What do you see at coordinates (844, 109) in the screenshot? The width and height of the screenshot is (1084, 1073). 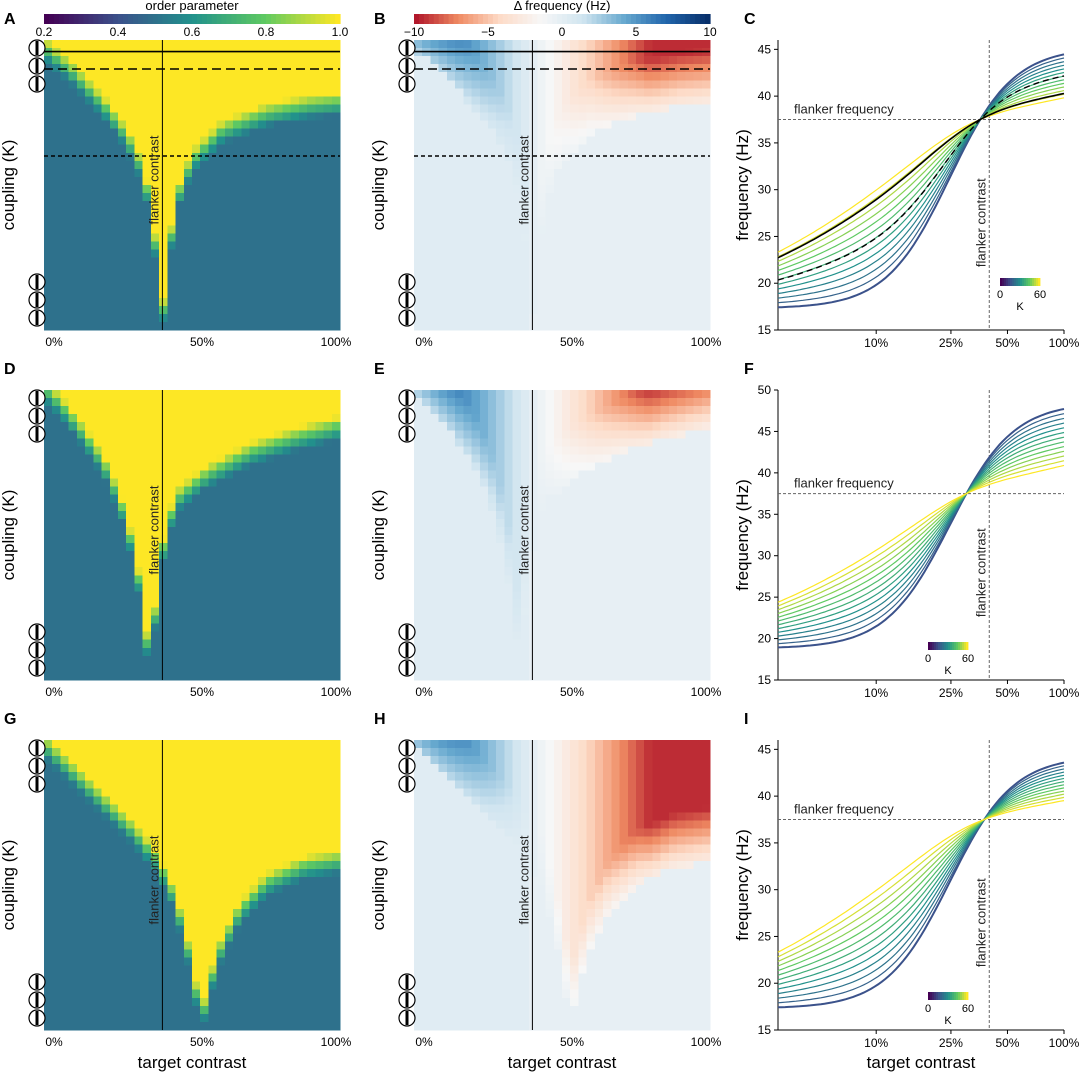 I see `flanker-frequency-label: flanker frequency` at bounding box center [844, 109].